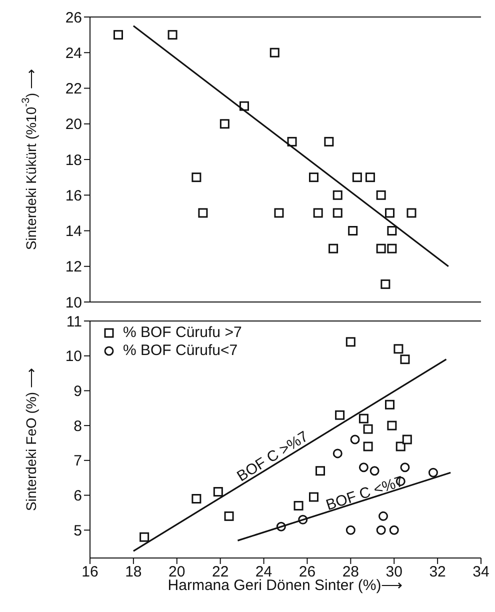  Describe the element at coordinates (73, 89) in the screenshot. I see `y-tick-label: 22` at that location.